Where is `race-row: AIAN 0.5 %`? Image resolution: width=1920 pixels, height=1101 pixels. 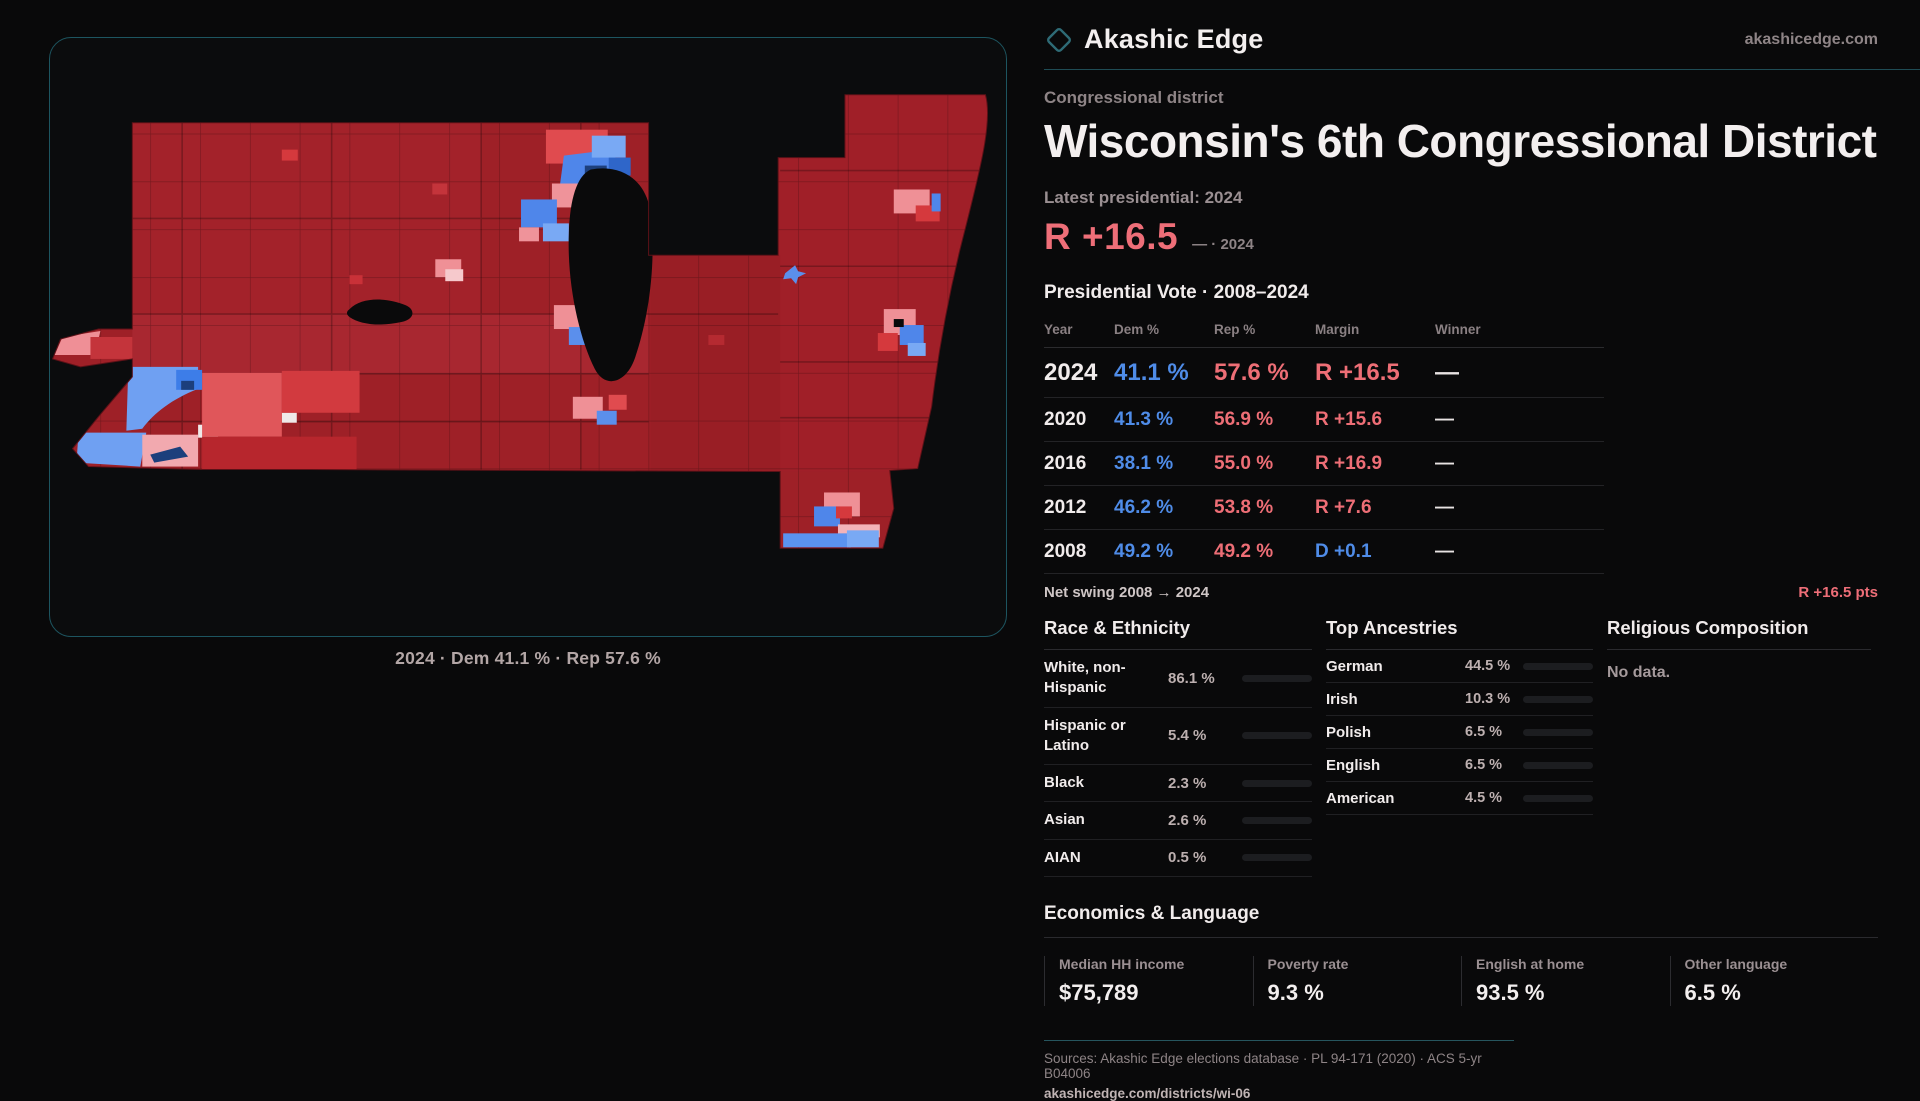
race-row: AIAN 0.5 % is located at coordinates (1178, 858).